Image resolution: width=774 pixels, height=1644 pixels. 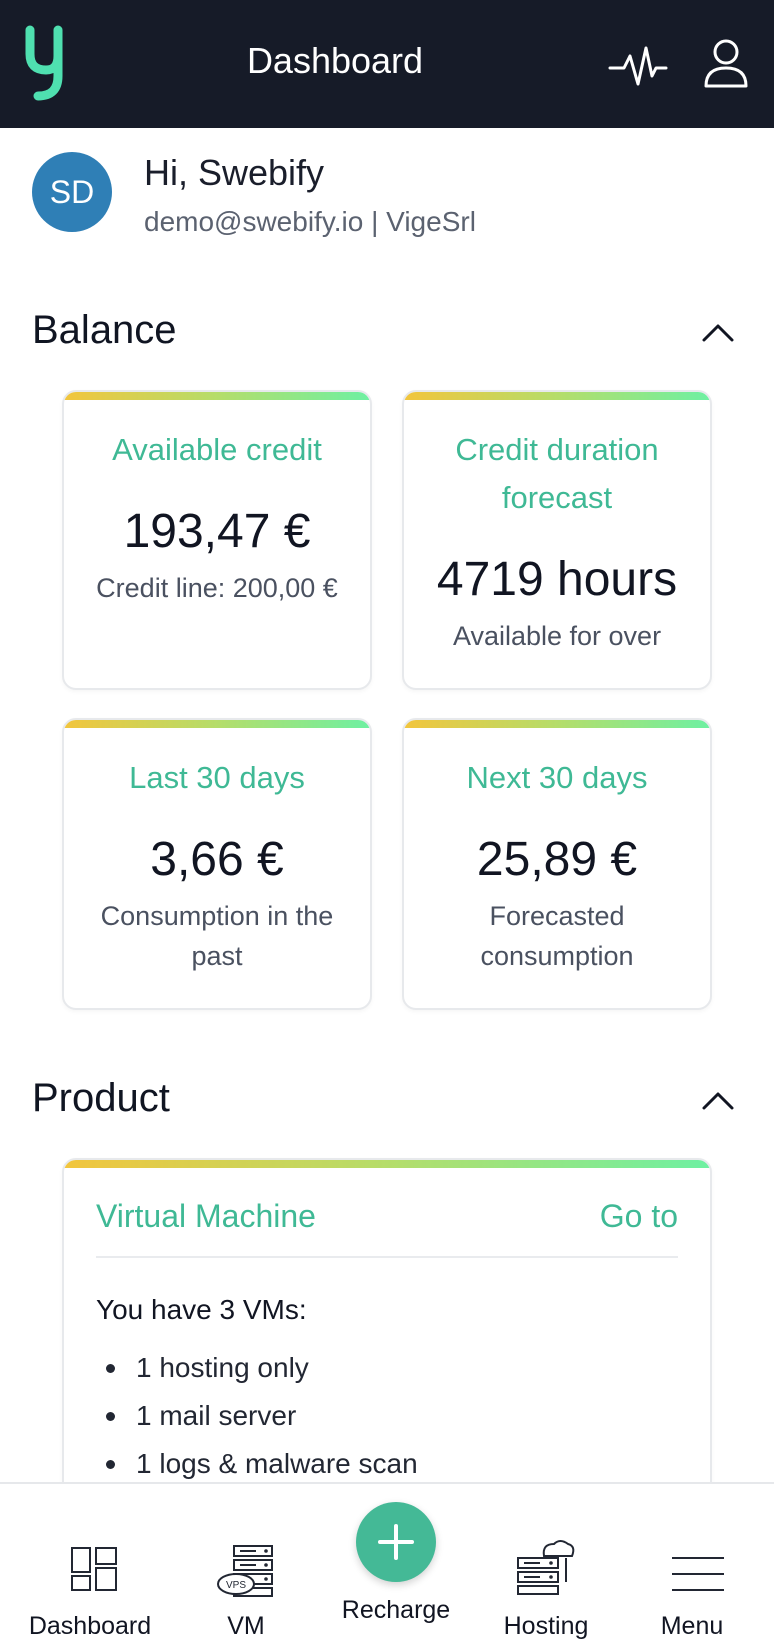 I want to click on divider, so click(x=387, y=1257).